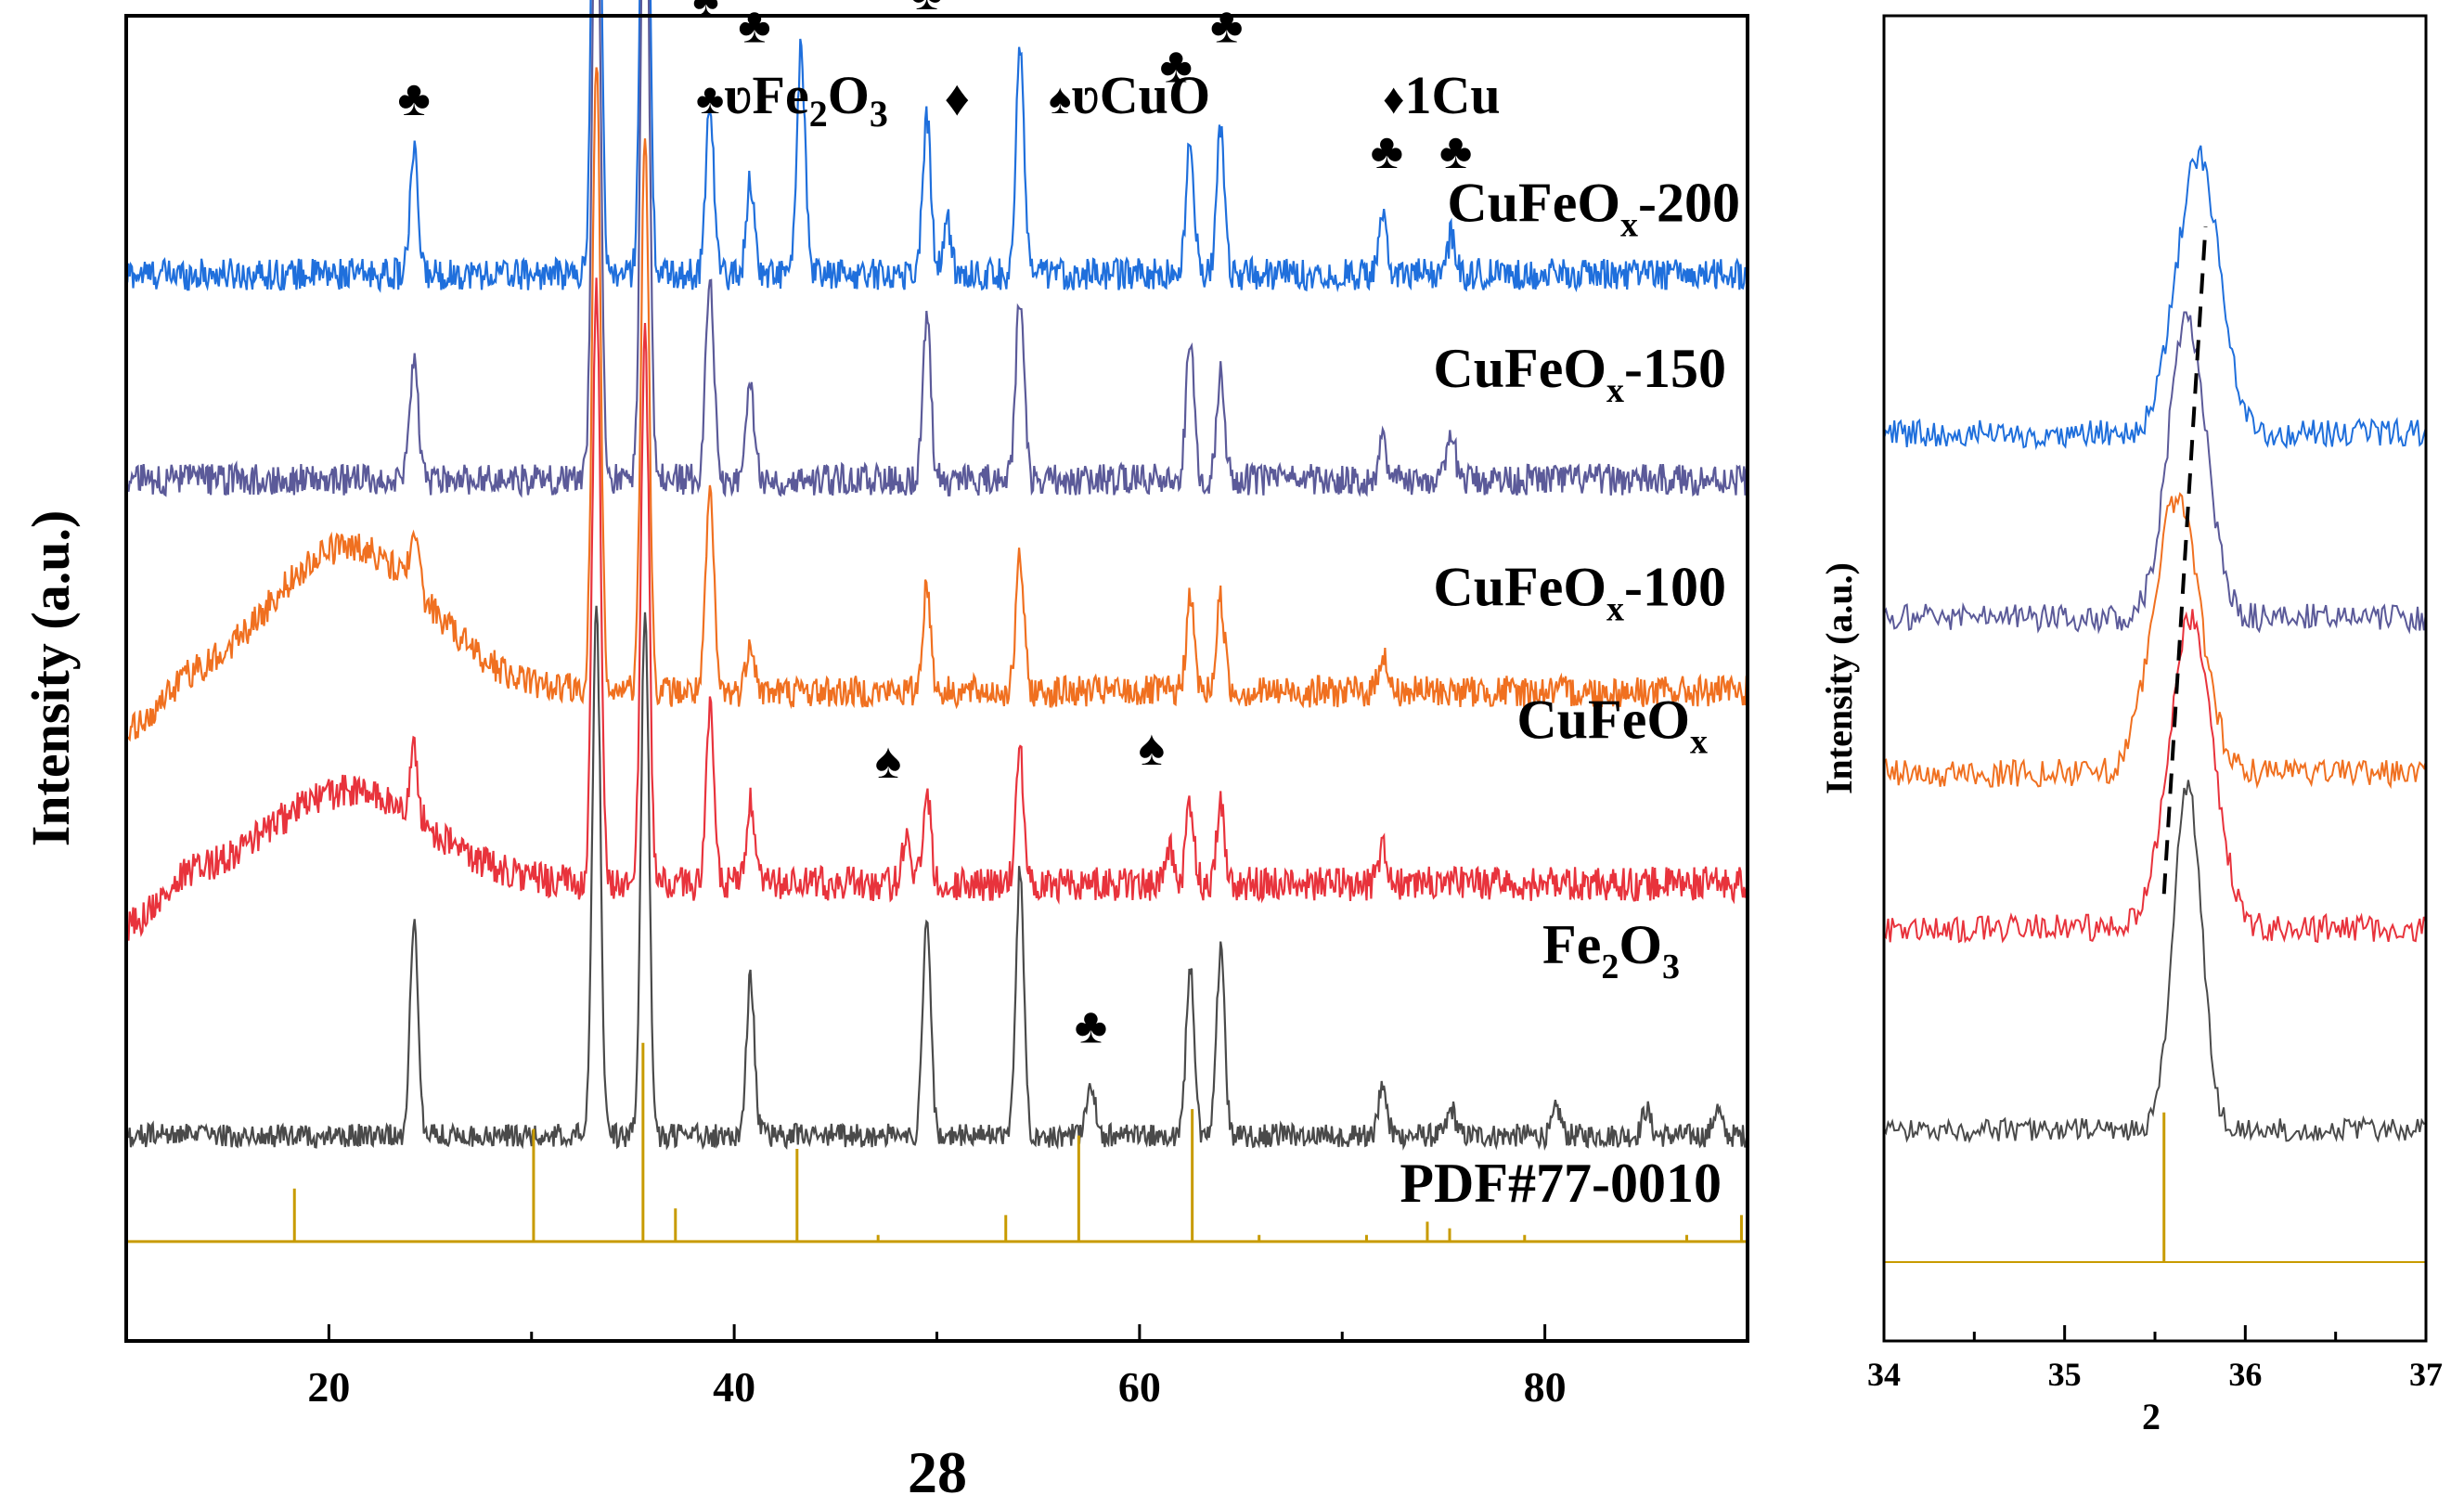 This screenshot has width=2464, height=1508. Describe the element at coordinates (792, 100) in the screenshot. I see `legend-entry-fe: ♣ʋFe2O3` at that location.